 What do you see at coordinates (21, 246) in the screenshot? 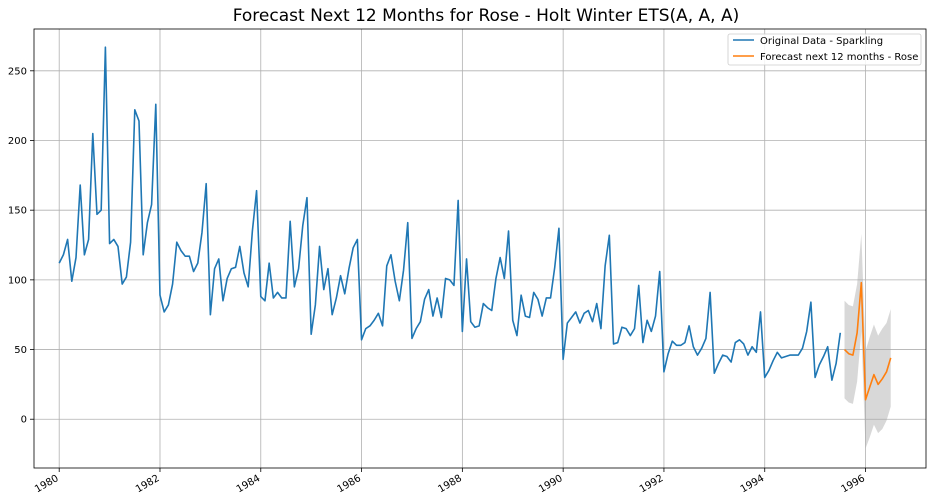
I see `y-axis: 0 50 100 150 200 250` at bounding box center [21, 246].